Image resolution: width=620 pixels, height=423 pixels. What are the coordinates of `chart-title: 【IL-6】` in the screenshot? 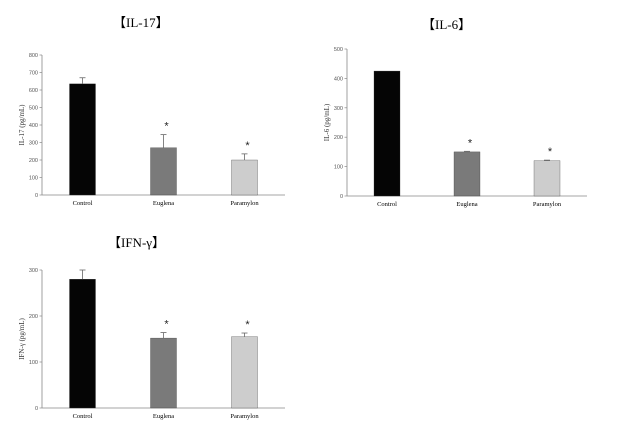 It's located at (447, 24).